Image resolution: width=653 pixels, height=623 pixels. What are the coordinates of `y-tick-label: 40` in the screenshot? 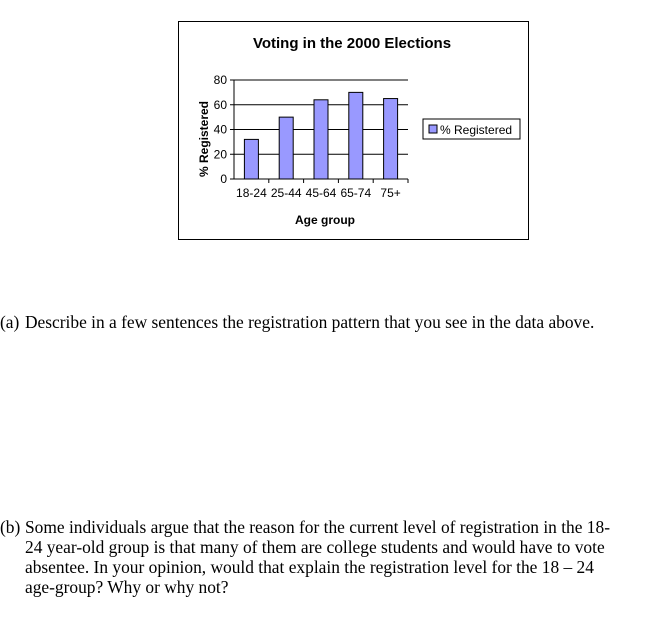 It's located at (221, 130).